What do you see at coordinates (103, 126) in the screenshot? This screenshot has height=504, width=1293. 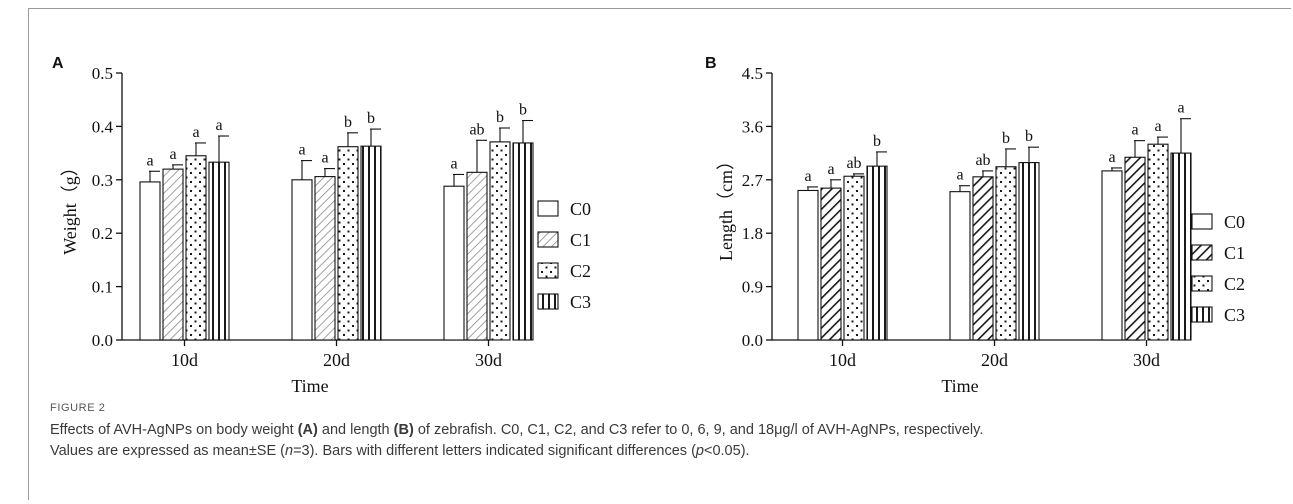 I see `y-tick-label: 0.4` at bounding box center [103, 126].